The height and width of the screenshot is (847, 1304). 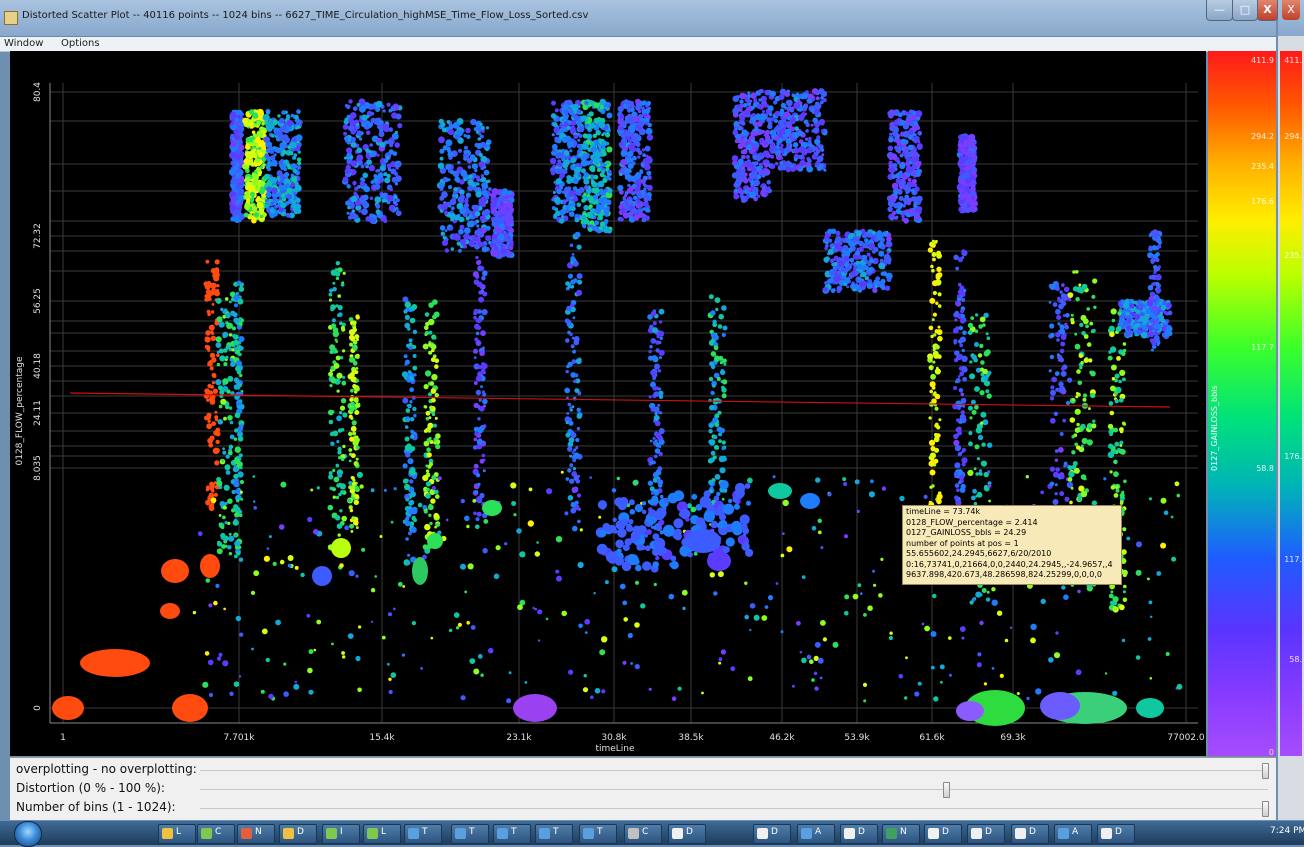 I want to click on menu-options: Options, so click(x=80, y=43).